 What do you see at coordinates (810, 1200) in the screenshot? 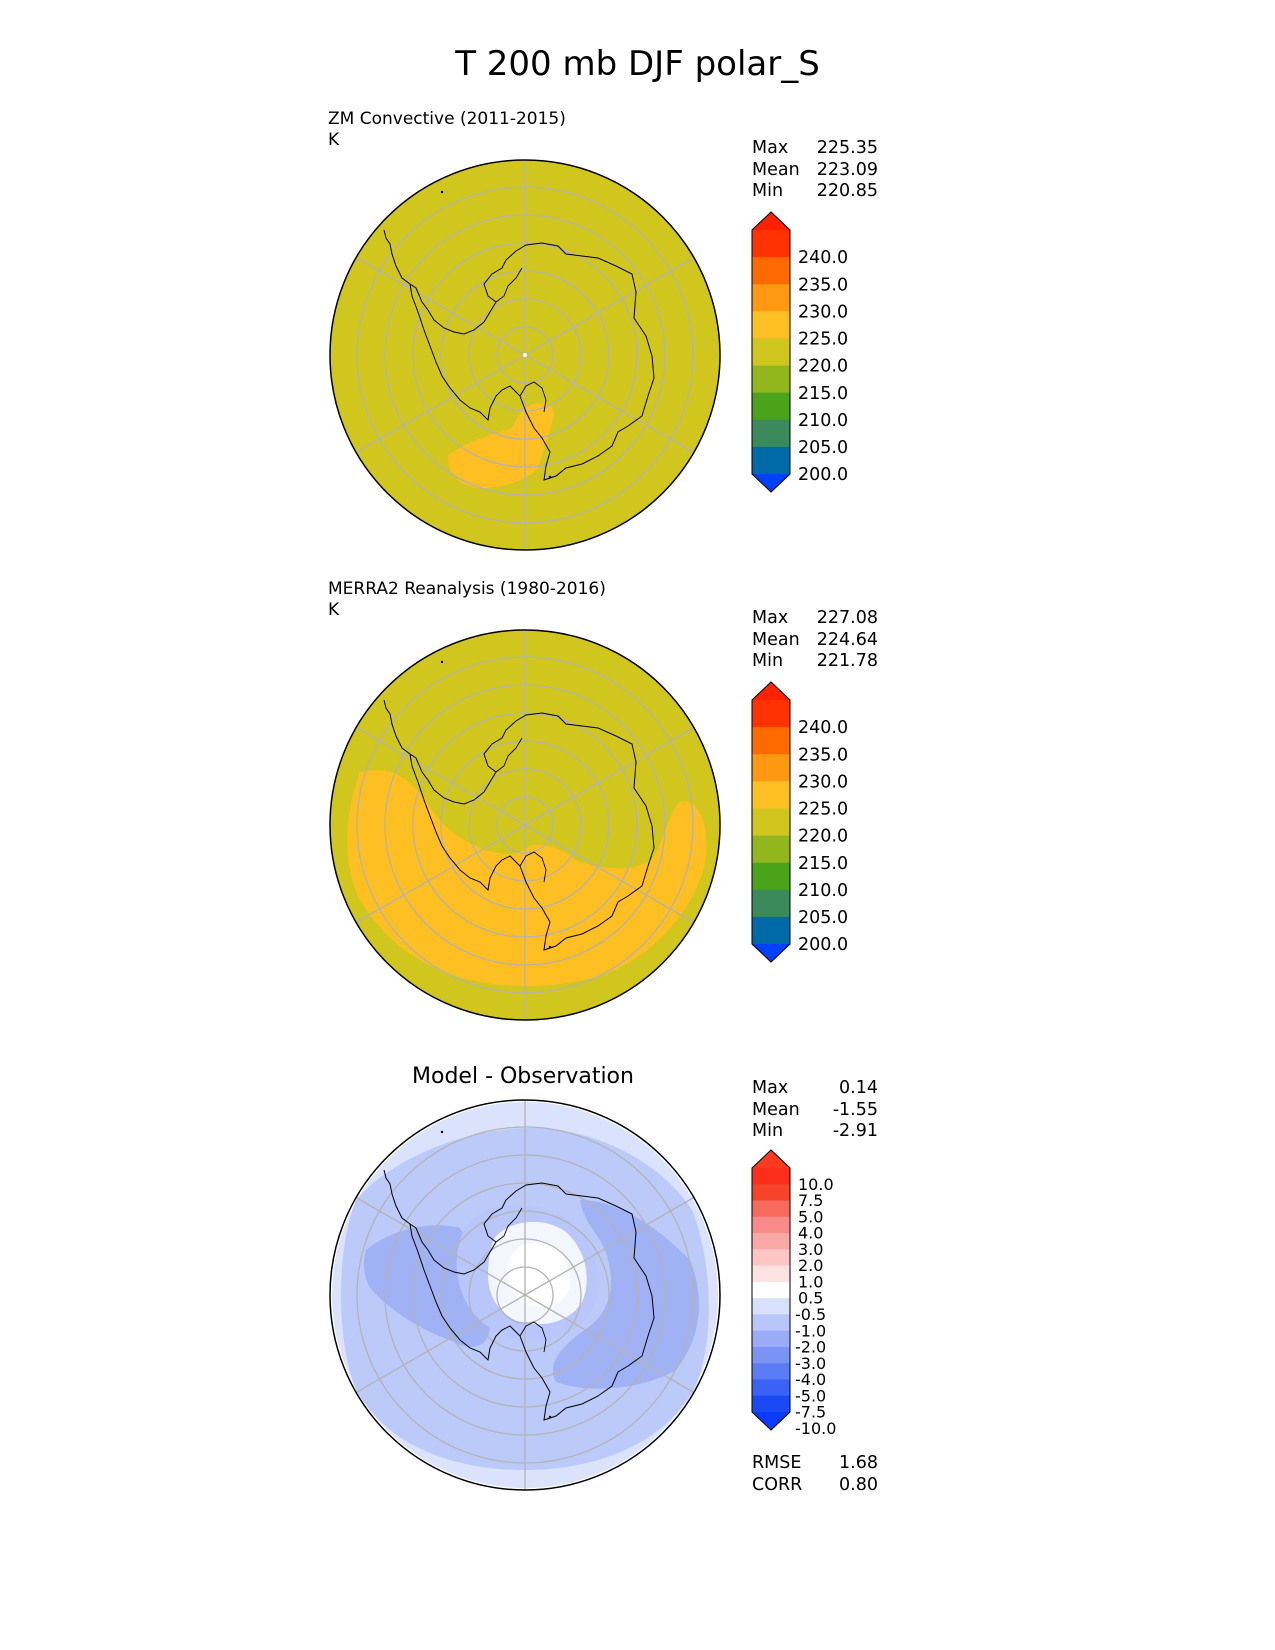
I see `colorbar-tick-label: 7.5` at bounding box center [810, 1200].